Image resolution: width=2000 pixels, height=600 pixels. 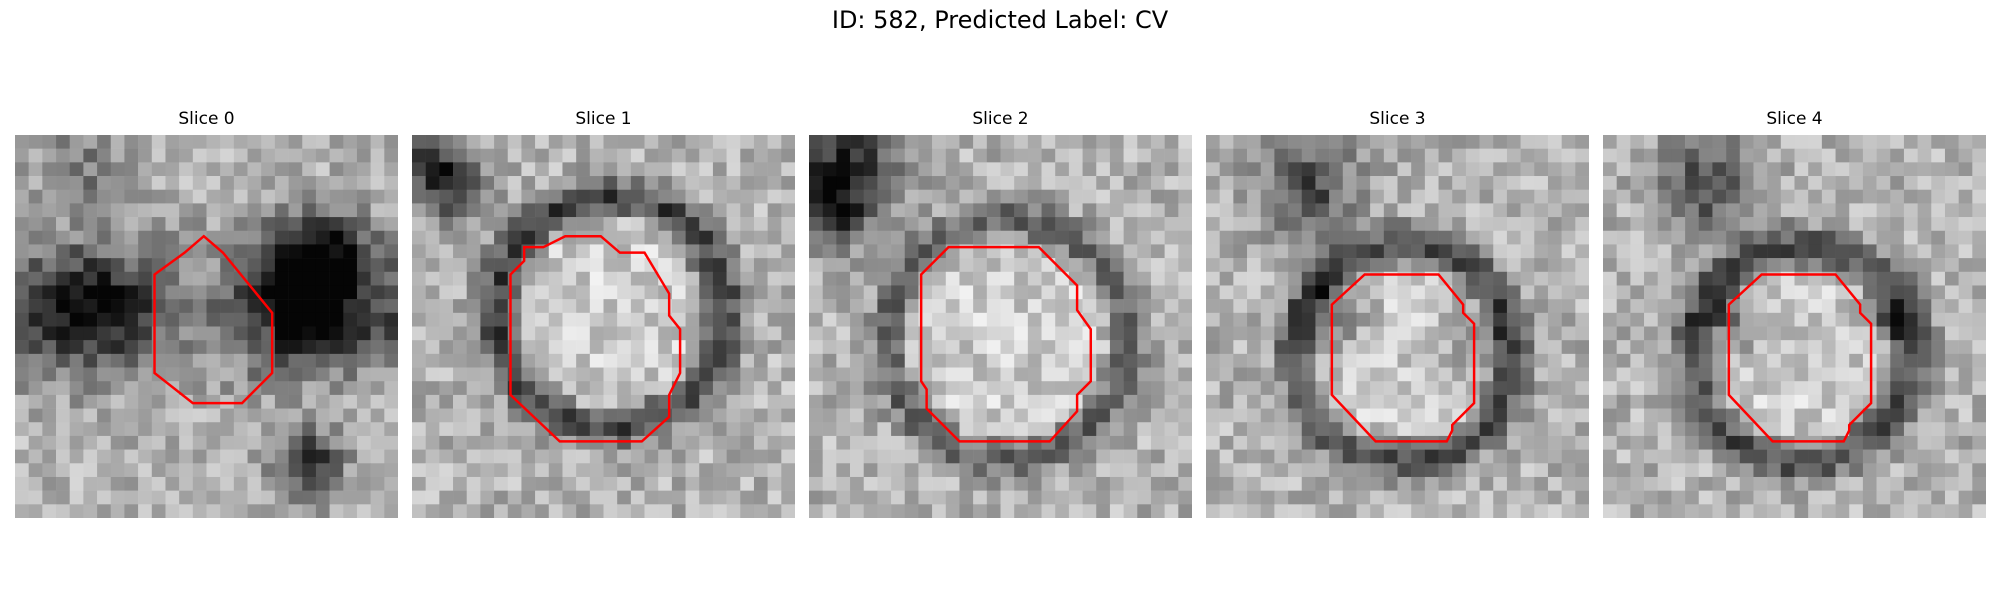 I want to click on slice-panel-0: Slice 0, so click(x=206, y=313).